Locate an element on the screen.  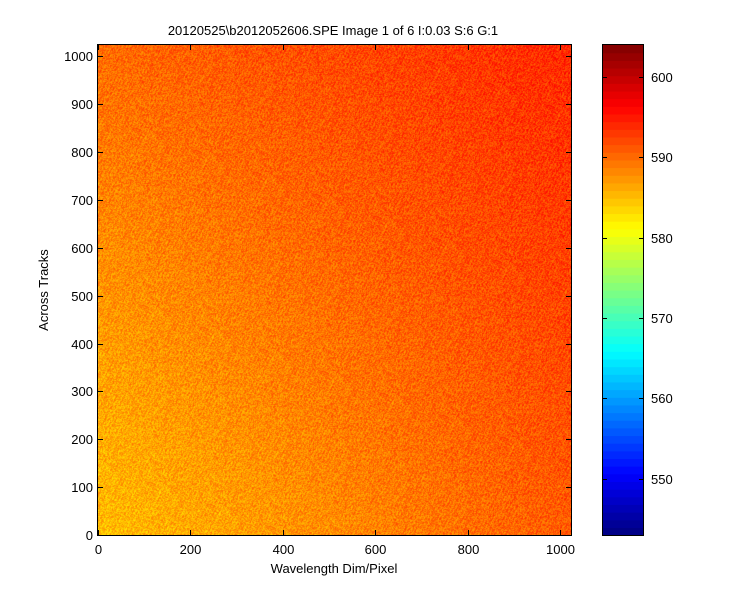
colorbar-tick-label: 570 is located at coordinates (662, 318).